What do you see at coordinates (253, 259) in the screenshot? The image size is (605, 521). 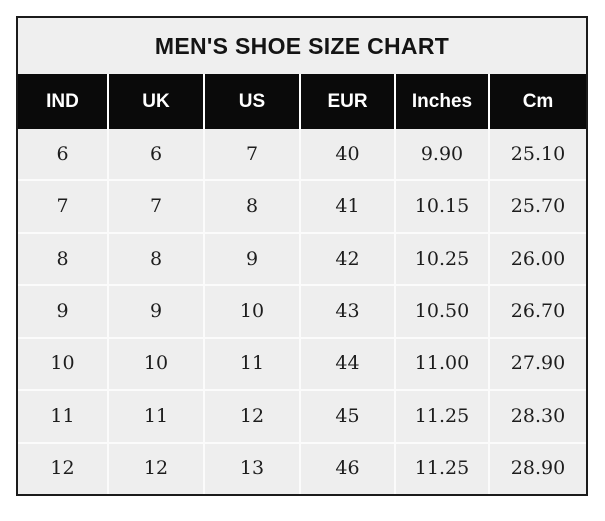 I see `cell-us: 9` at bounding box center [253, 259].